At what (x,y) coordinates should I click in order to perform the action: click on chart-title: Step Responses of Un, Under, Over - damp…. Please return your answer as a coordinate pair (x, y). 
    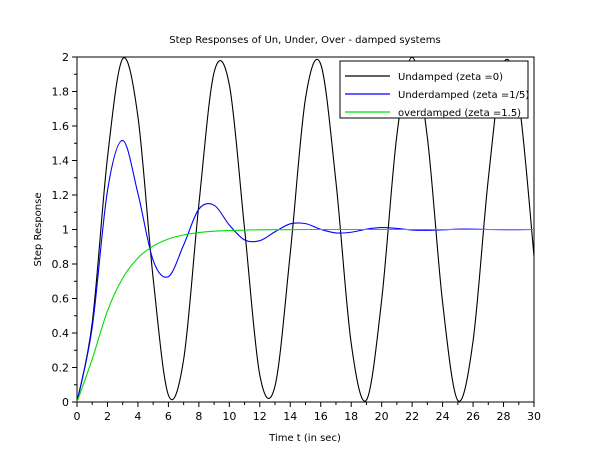
    Looking at the image, I should click on (304, 40).